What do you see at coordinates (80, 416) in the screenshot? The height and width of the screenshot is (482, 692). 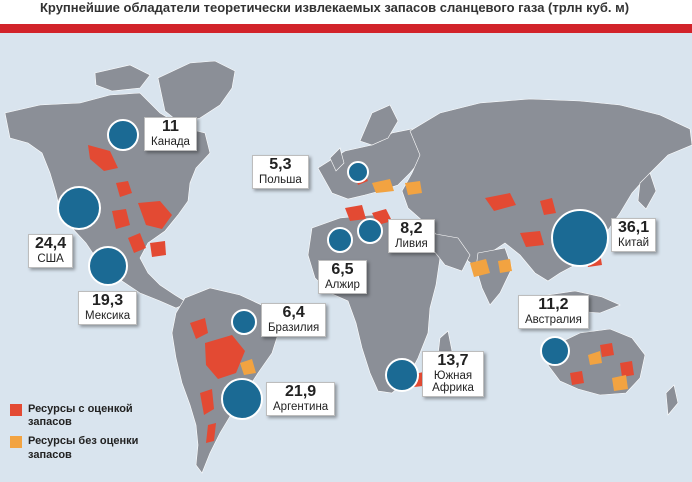 I see `legend-label-assessed: Ресурсы с оценкой запасов` at bounding box center [80, 416].